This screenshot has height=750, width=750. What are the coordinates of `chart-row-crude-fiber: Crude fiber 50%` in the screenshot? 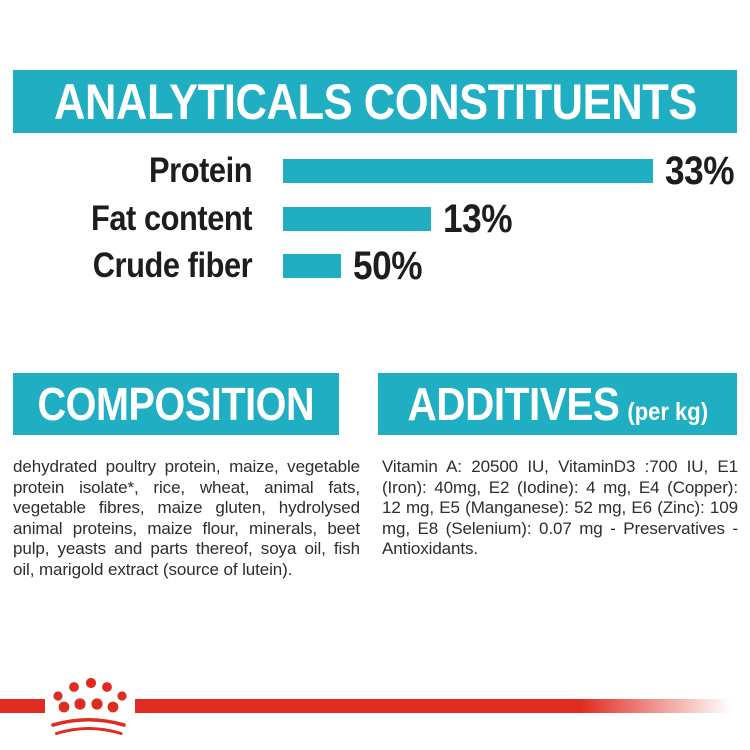 It's located at (375, 266).